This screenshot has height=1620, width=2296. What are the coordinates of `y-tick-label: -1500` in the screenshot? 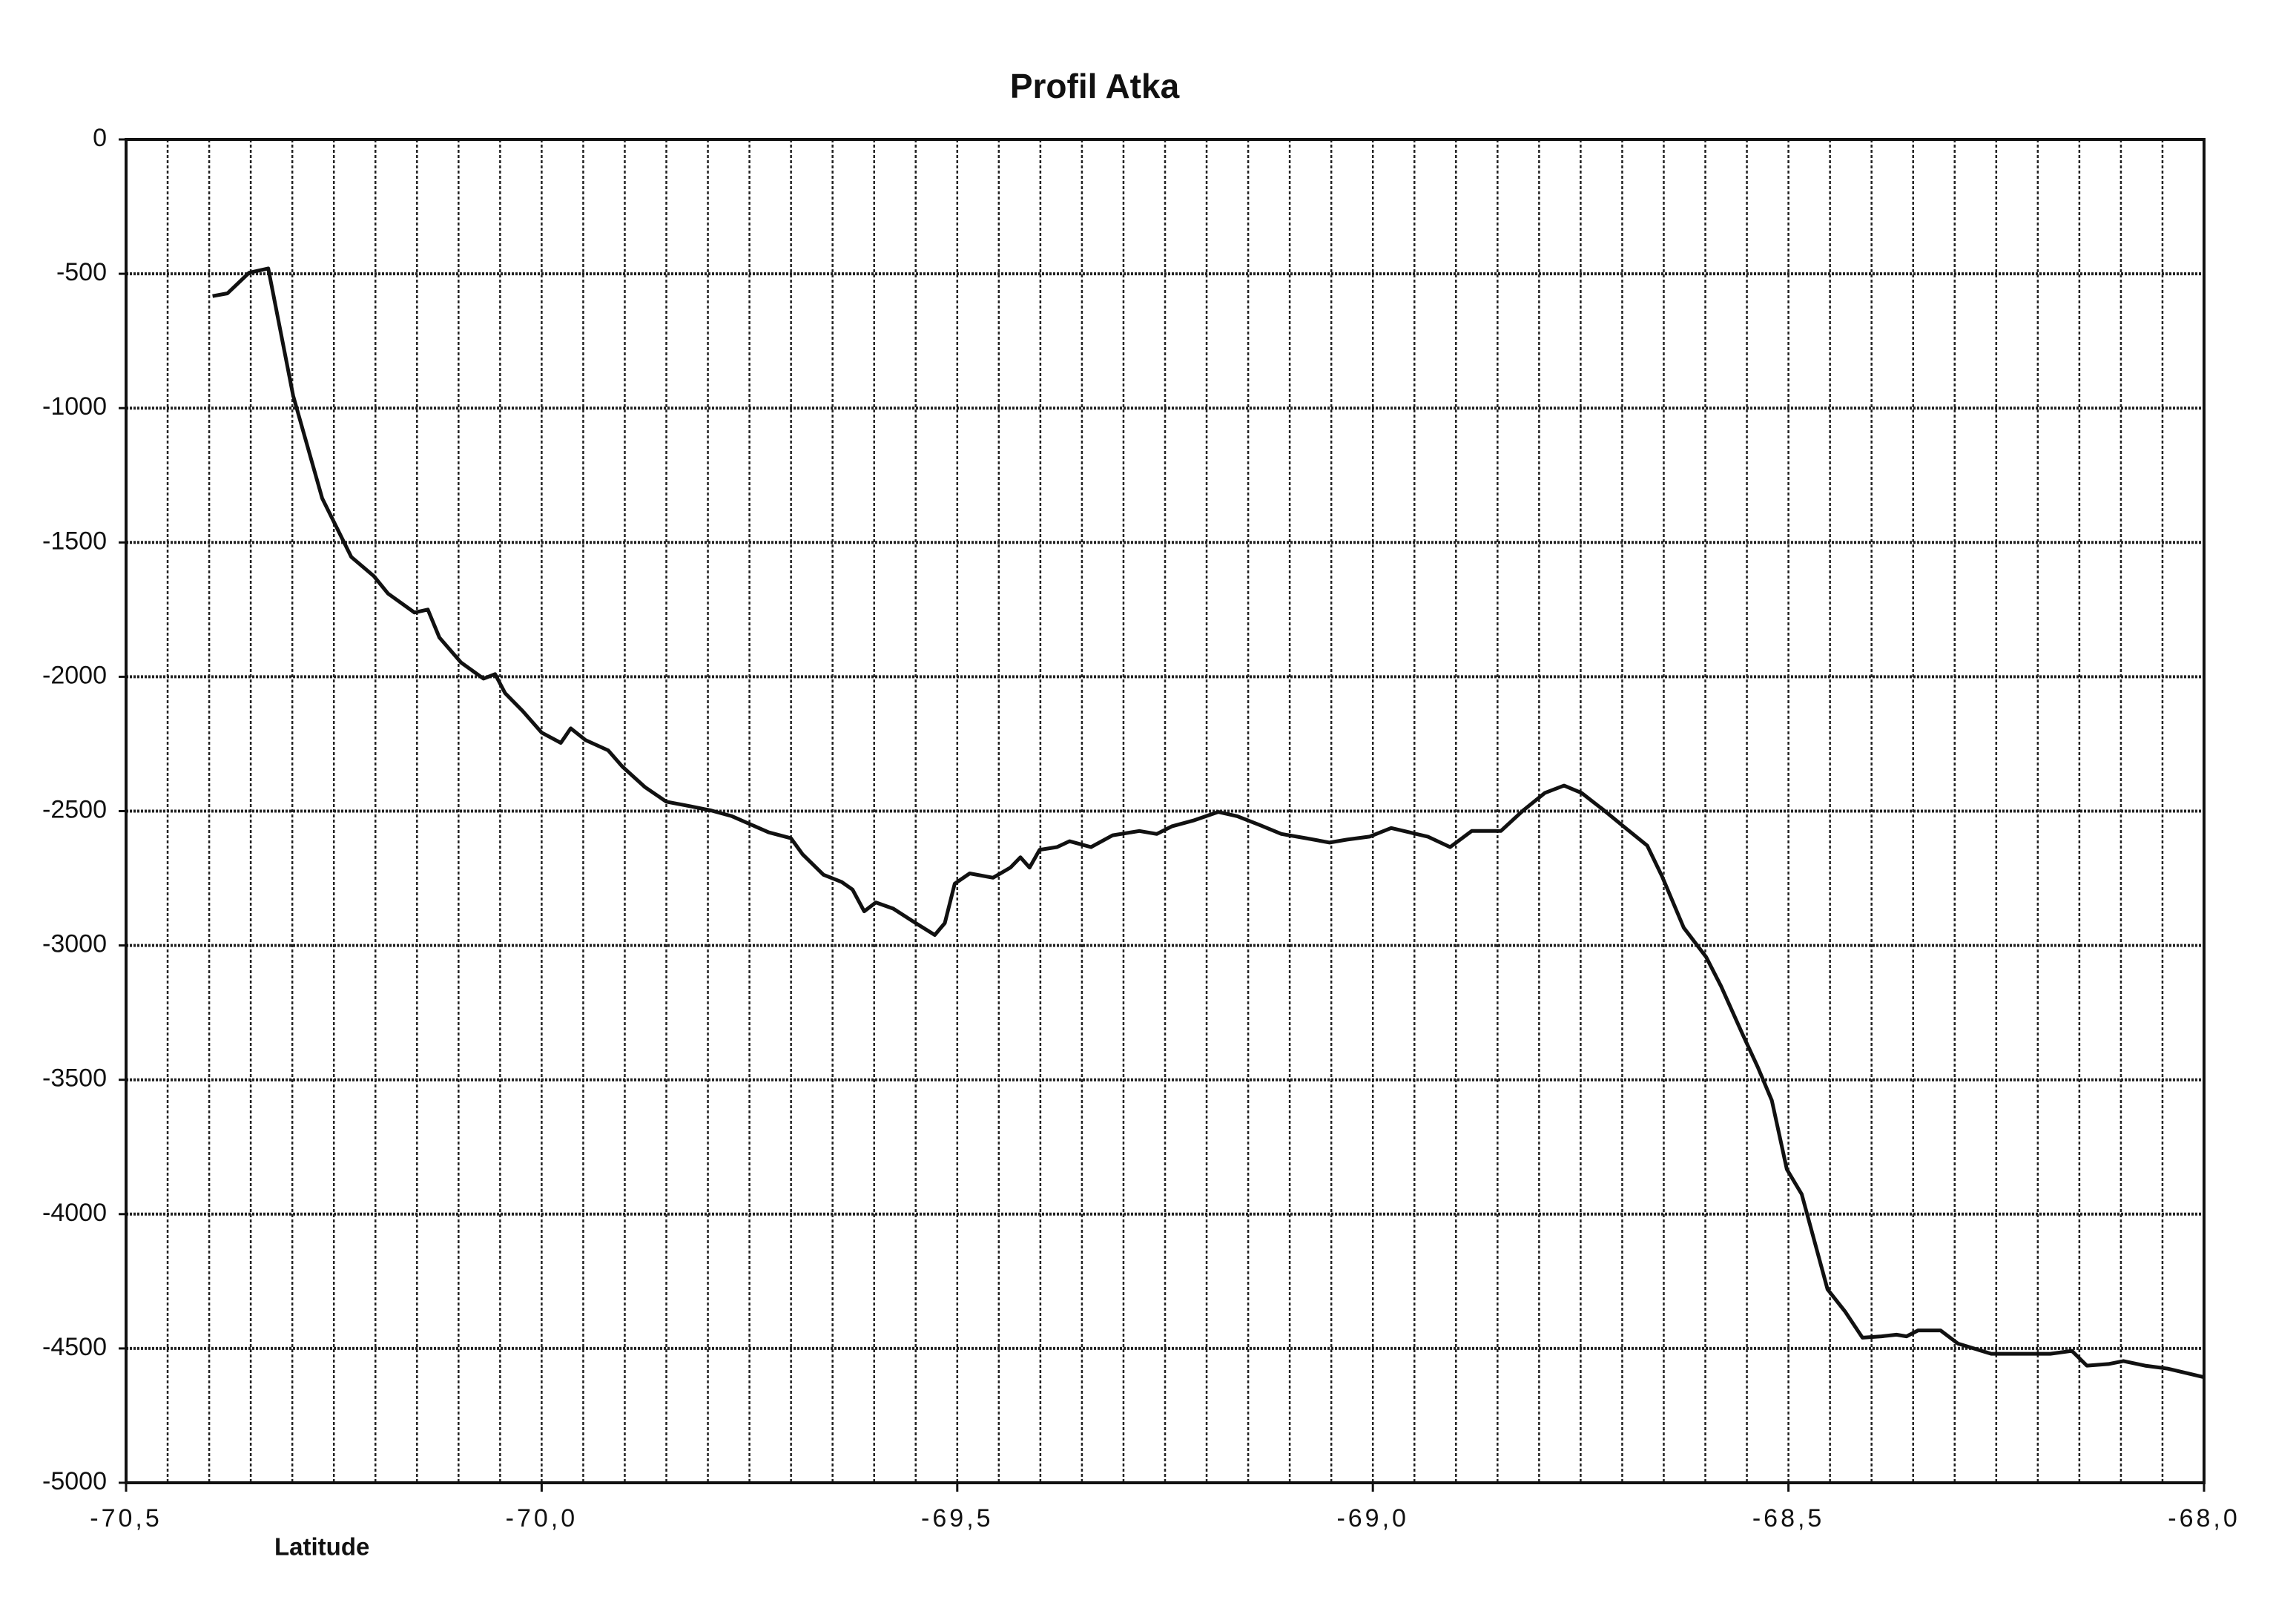 It's located at (74, 541).